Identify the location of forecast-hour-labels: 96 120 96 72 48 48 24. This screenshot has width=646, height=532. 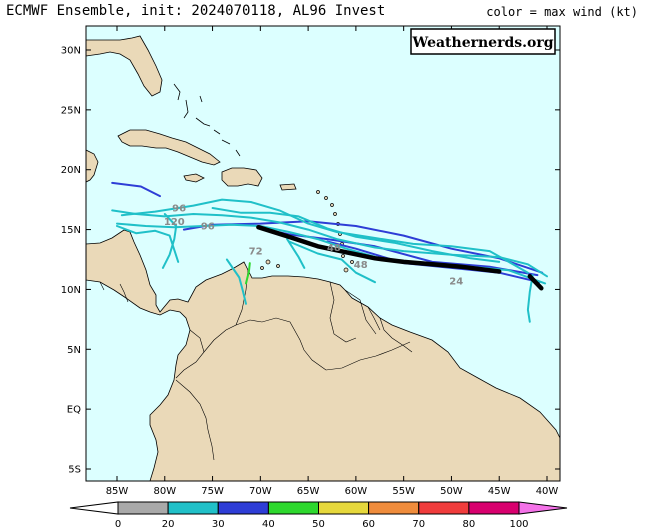
(313, 246).